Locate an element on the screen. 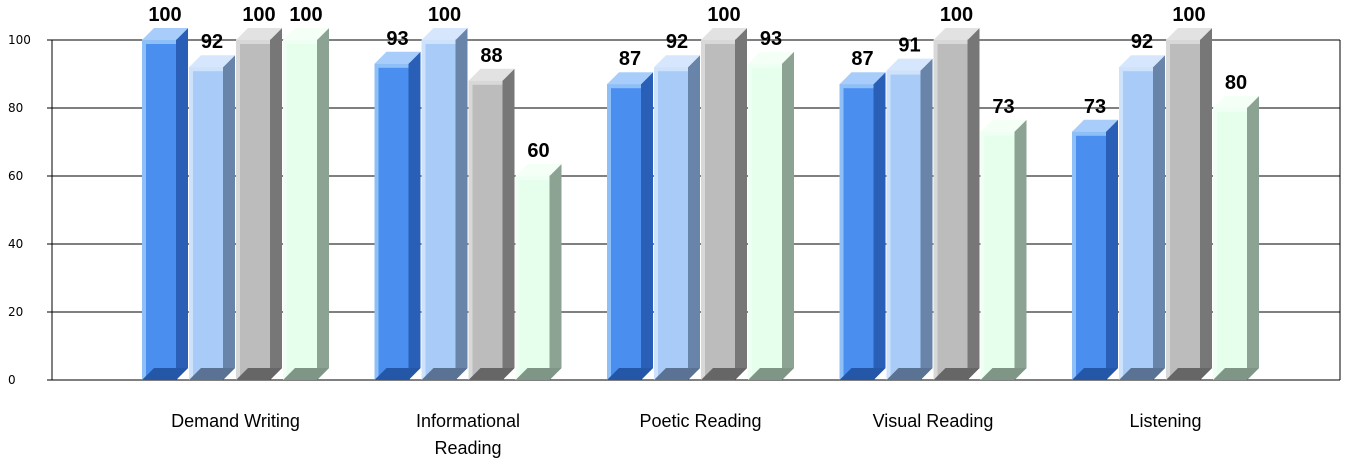 This screenshot has width=1347, height=466. category-label: Visual Reading is located at coordinates (933, 421).